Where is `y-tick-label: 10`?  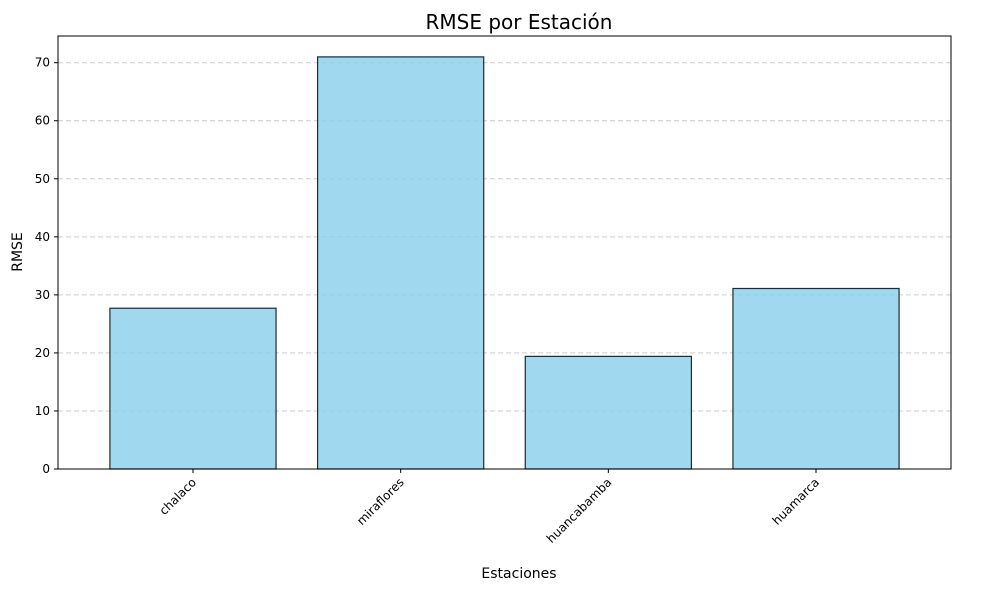
y-tick-label: 10 is located at coordinates (42, 411).